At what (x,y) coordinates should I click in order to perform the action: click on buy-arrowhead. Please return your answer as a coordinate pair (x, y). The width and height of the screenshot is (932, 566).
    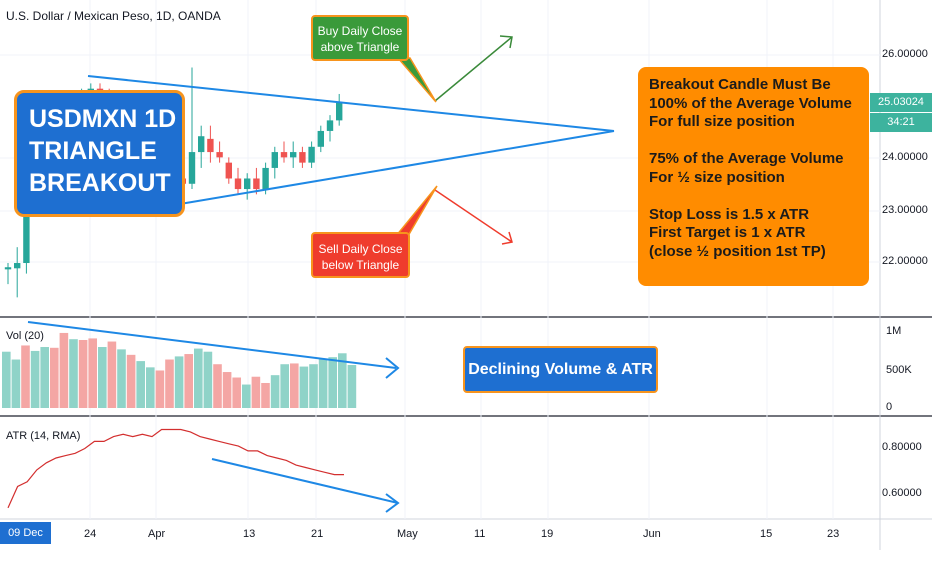
    Looking at the image, I should click on (506, 42).